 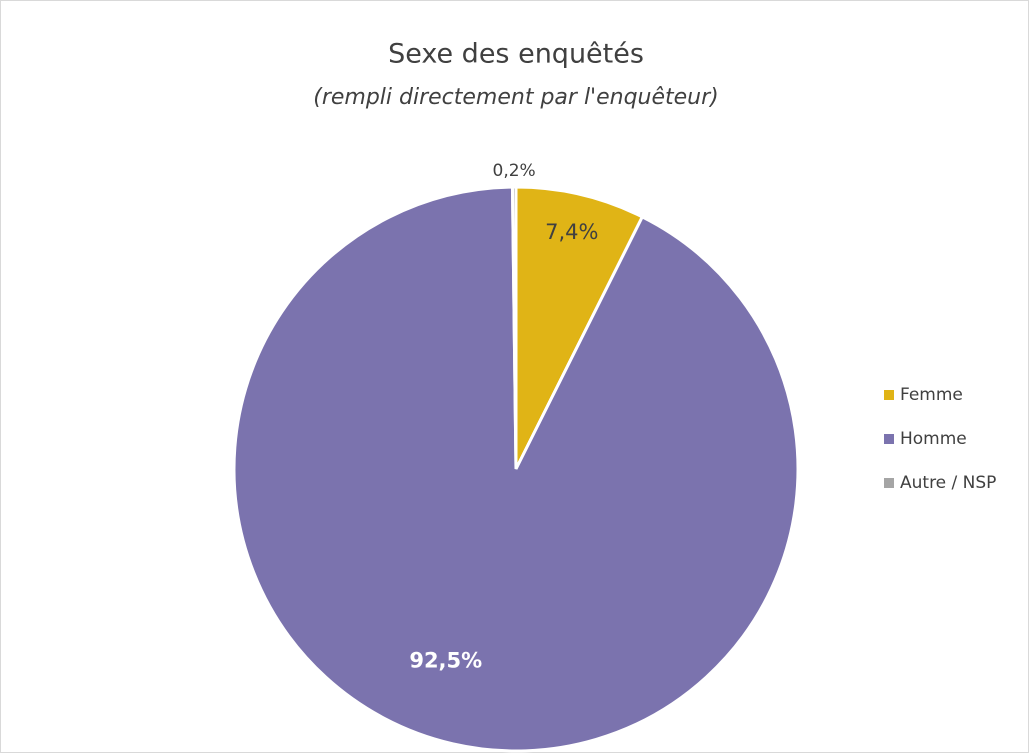 I want to click on data-label: 7,4%, so click(x=571, y=232).